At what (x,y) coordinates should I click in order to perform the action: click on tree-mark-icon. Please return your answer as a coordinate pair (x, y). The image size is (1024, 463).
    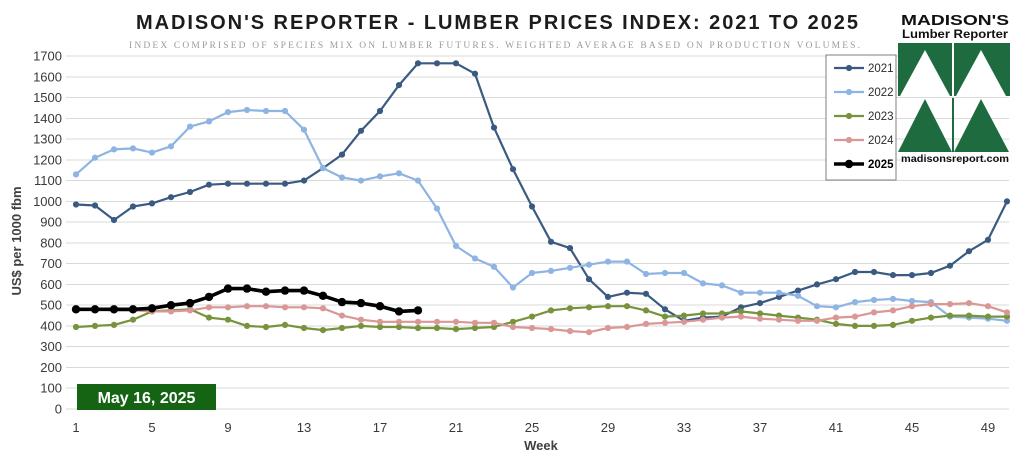
    Looking at the image, I should click on (954, 97).